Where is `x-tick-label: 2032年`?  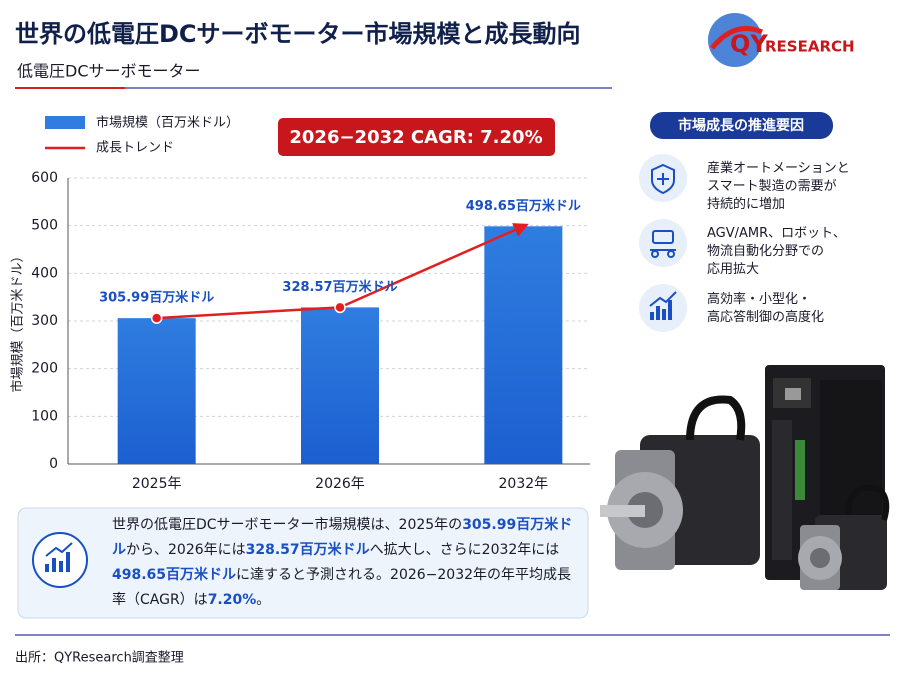 x-tick-label: 2032年 is located at coordinates (524, 484).